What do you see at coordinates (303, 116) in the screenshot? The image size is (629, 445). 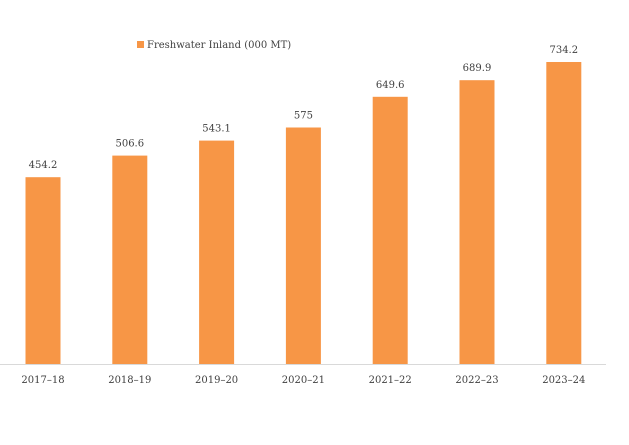 I see `data-label: 575` at bounding box center [303, 116].